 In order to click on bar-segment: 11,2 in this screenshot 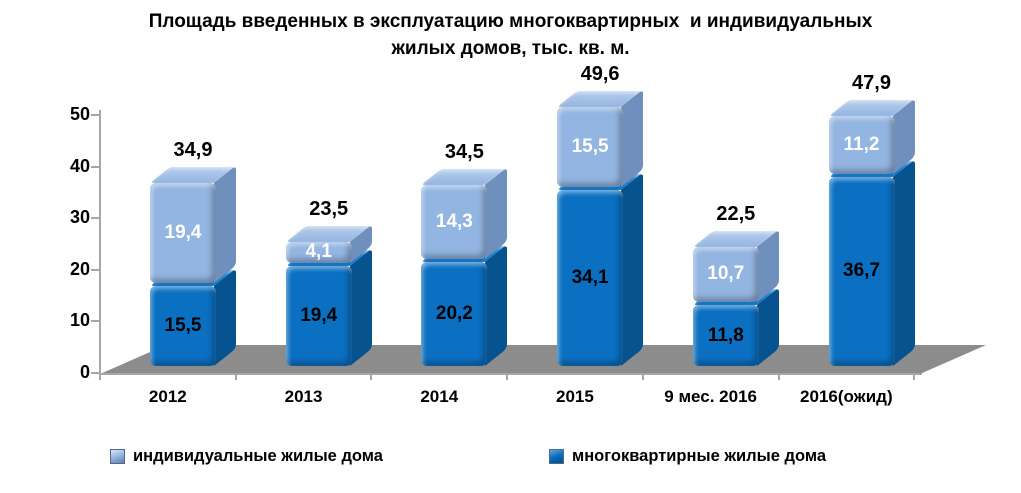, I will do `click(872, 136)`.